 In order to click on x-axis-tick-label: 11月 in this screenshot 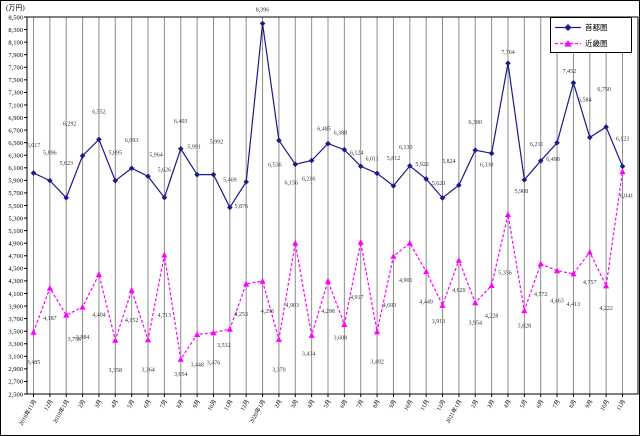, I will do `click(425, 405)`.